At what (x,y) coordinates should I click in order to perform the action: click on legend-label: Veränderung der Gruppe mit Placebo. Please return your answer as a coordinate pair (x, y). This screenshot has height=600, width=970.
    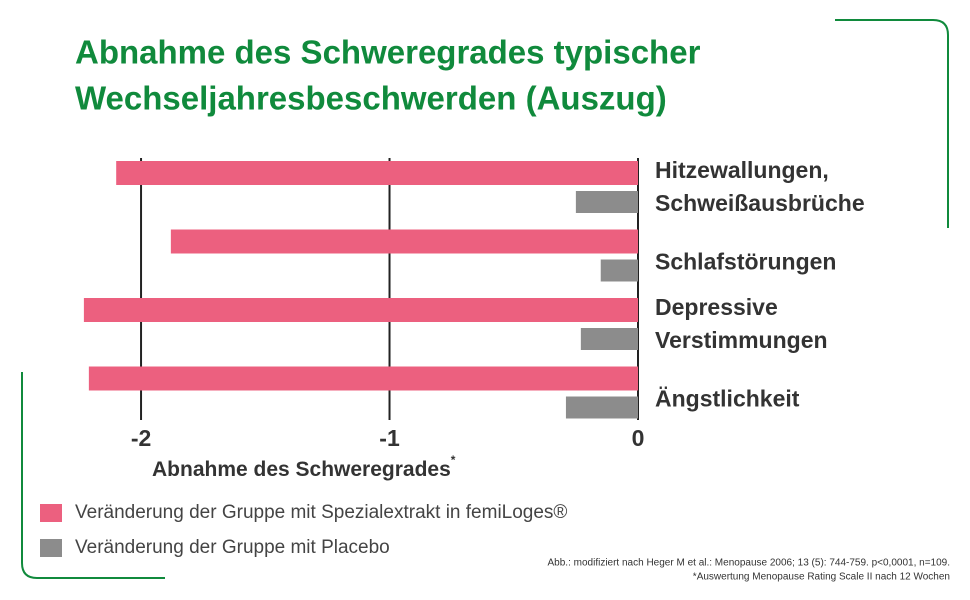
    Looking at the image, I should click on (232, 547).